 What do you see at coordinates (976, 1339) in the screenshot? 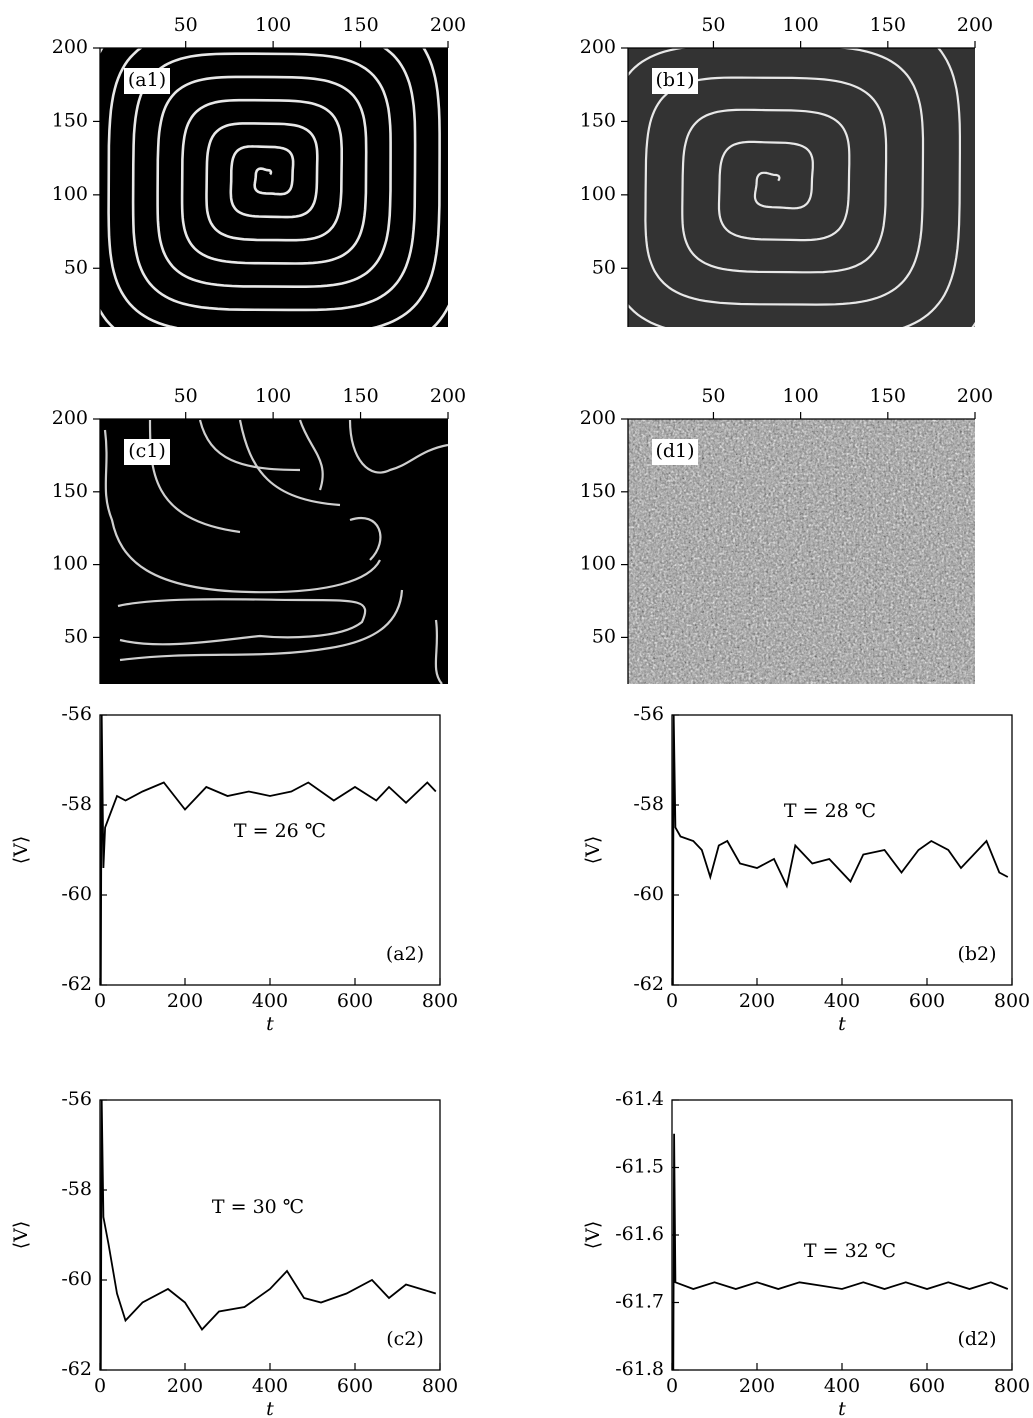
I see `panel-label: (d2)` at bounding box center [976, 1339].